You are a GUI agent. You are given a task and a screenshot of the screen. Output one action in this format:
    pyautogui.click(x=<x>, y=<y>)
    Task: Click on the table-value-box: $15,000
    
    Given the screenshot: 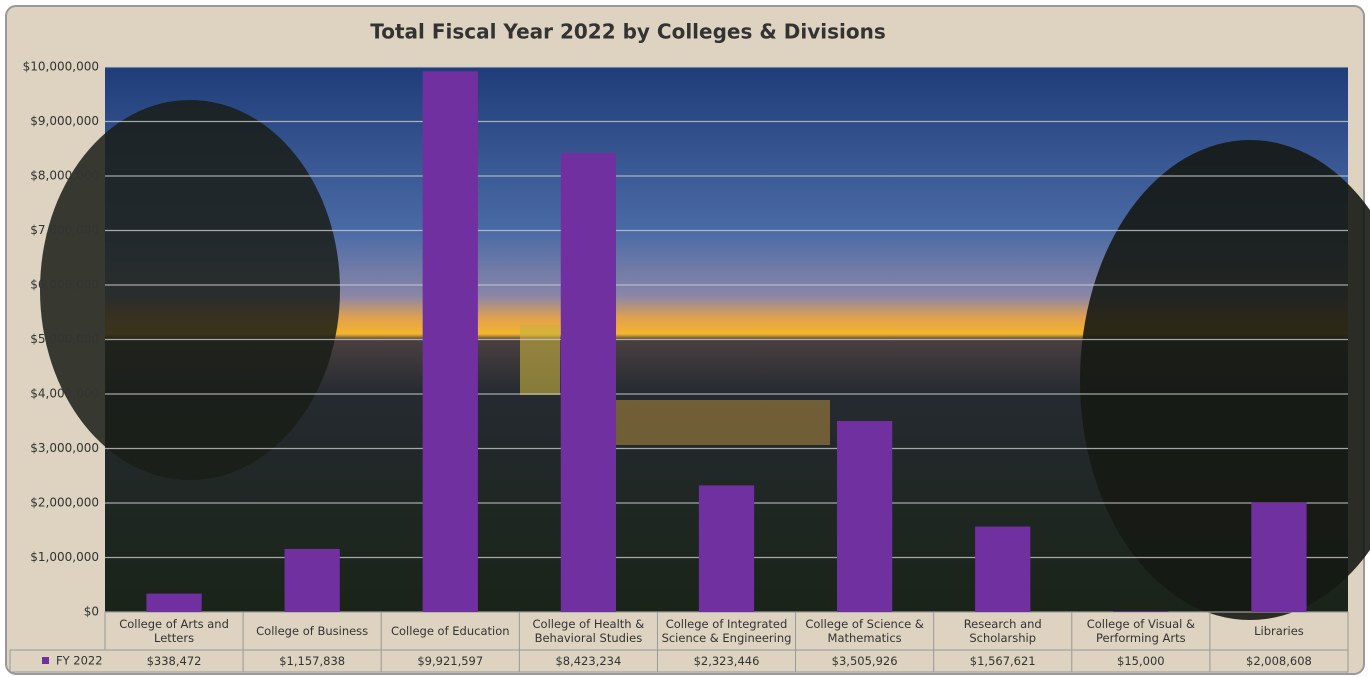 What is the action you would take?
    pyautogui.click(x=1141, y=660)
    